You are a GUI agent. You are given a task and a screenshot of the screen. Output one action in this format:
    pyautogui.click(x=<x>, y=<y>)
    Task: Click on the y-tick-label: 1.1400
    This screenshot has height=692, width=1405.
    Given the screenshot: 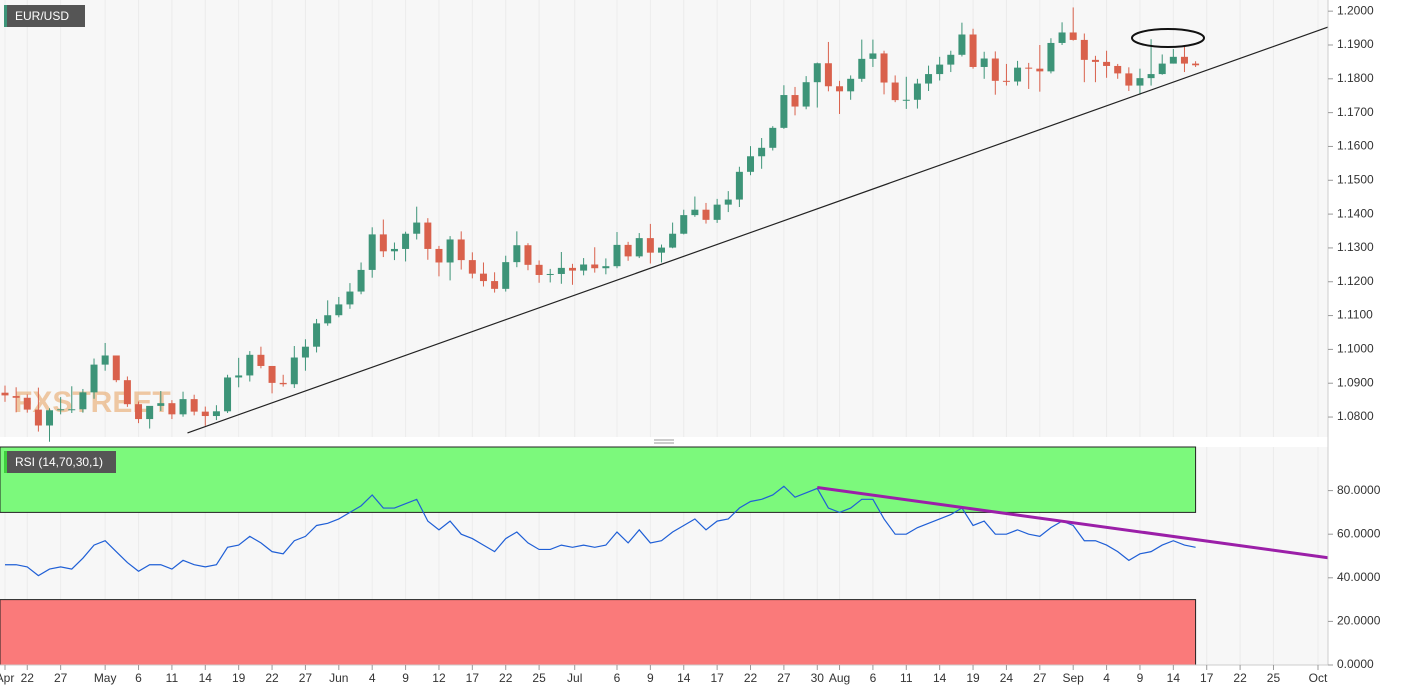 What is the action you would take?
    pyautogui.click(x=1355, y=213)
    